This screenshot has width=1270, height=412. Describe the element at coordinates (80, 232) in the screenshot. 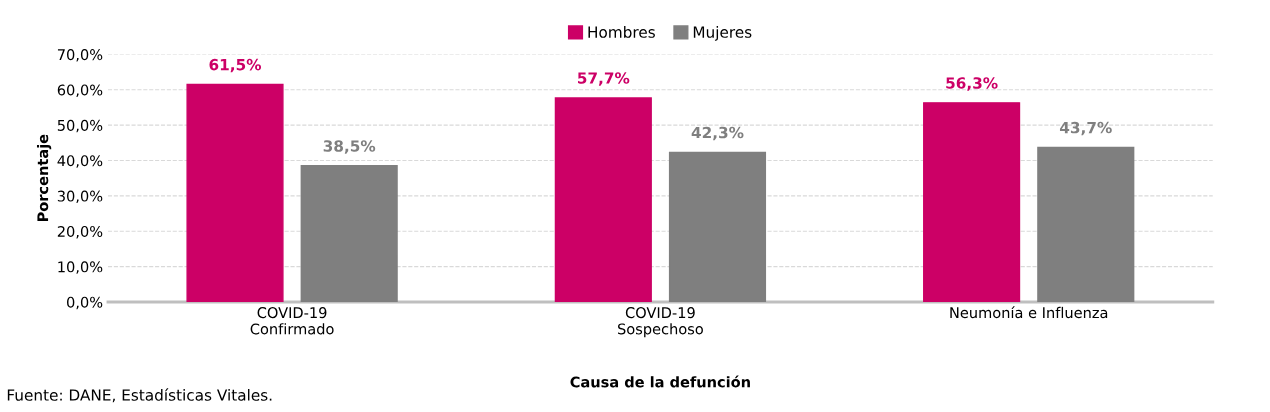

I see `y-tick-label: 20,0%` at that location.